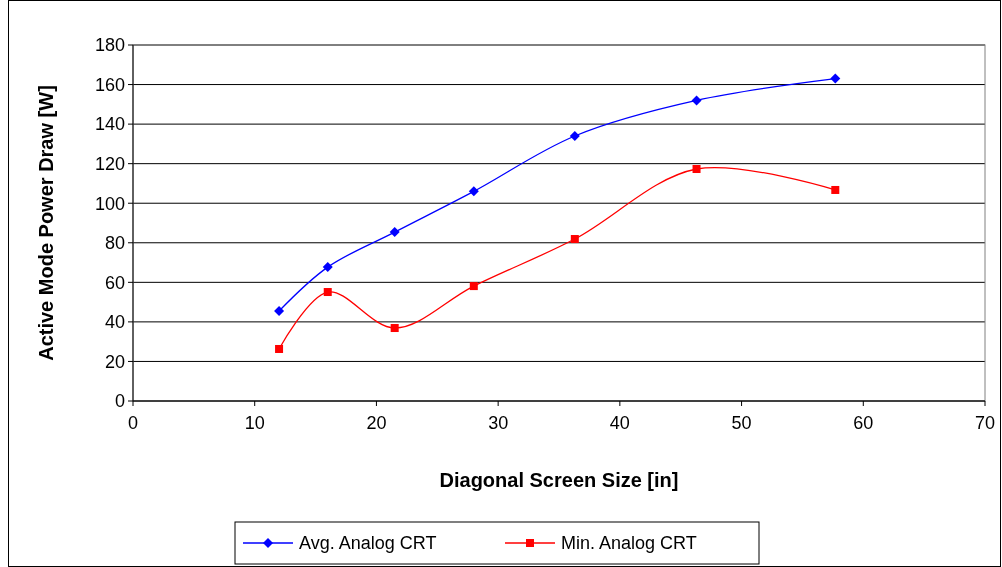 This screenshot has height=567, width=1002. I want to click on x-tick-label: 30, so click(498, 423).